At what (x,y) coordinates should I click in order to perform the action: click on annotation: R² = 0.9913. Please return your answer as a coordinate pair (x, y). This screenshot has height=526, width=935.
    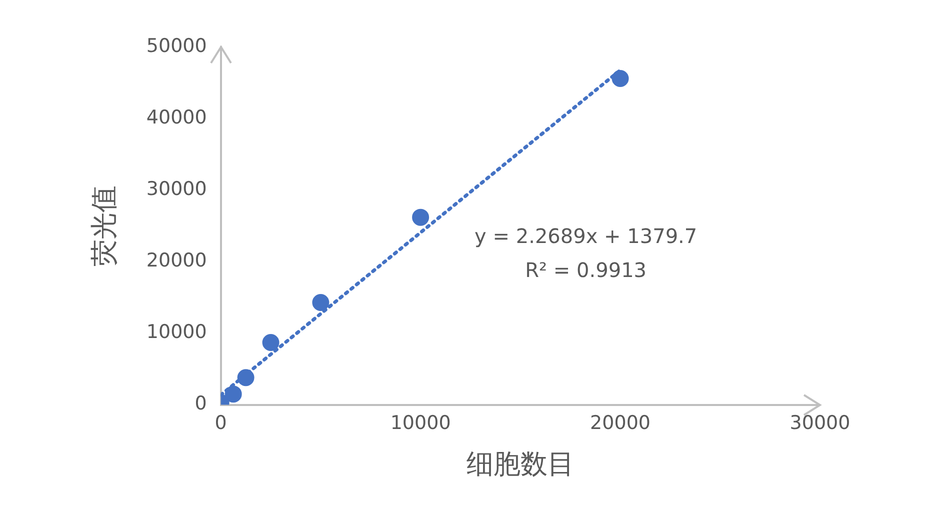
    Looking at the image, I should click on (586, 270).